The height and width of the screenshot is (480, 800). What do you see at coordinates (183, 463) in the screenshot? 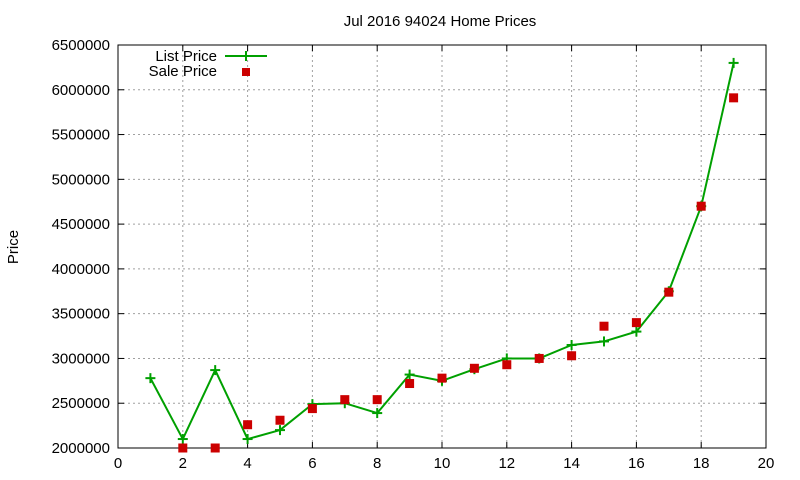
I see `x-tick-label: 2` at bounding box center [183, 463].